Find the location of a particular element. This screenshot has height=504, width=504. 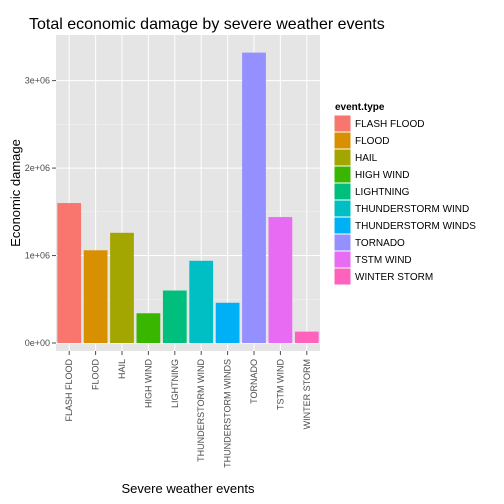

x-tick-label: THUNDERSTORM WINDS is located at coordinates (228, 413).